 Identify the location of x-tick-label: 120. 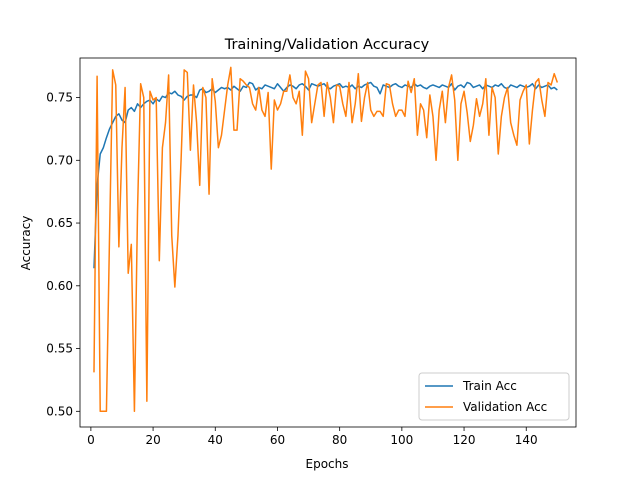
(464, 440).